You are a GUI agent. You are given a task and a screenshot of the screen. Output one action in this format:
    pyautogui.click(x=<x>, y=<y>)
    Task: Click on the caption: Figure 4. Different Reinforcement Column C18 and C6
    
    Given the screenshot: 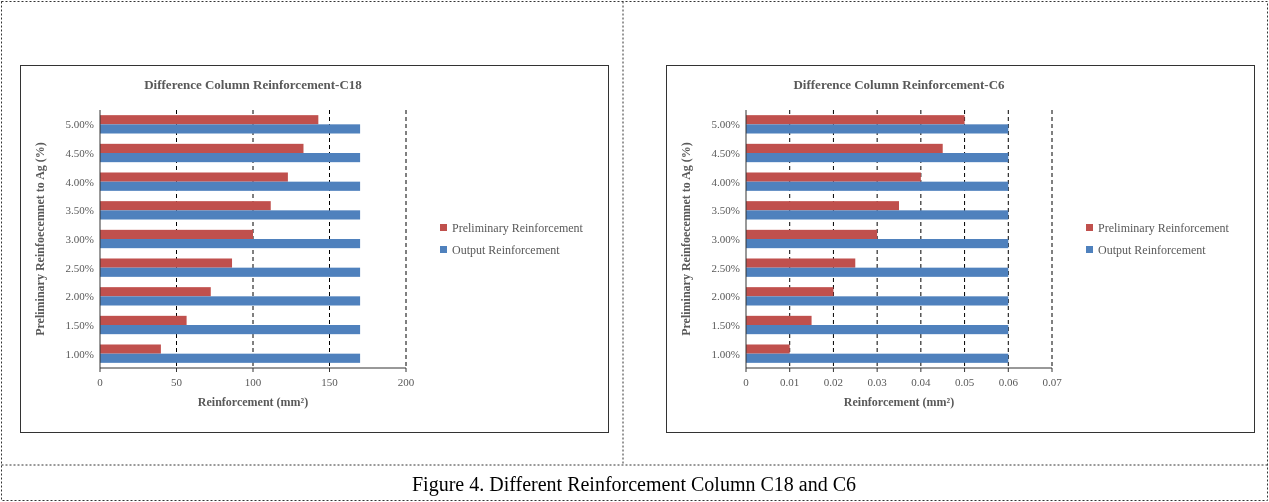 What is the action you would take?
    pyautogui.click(x=634, y=484)
    